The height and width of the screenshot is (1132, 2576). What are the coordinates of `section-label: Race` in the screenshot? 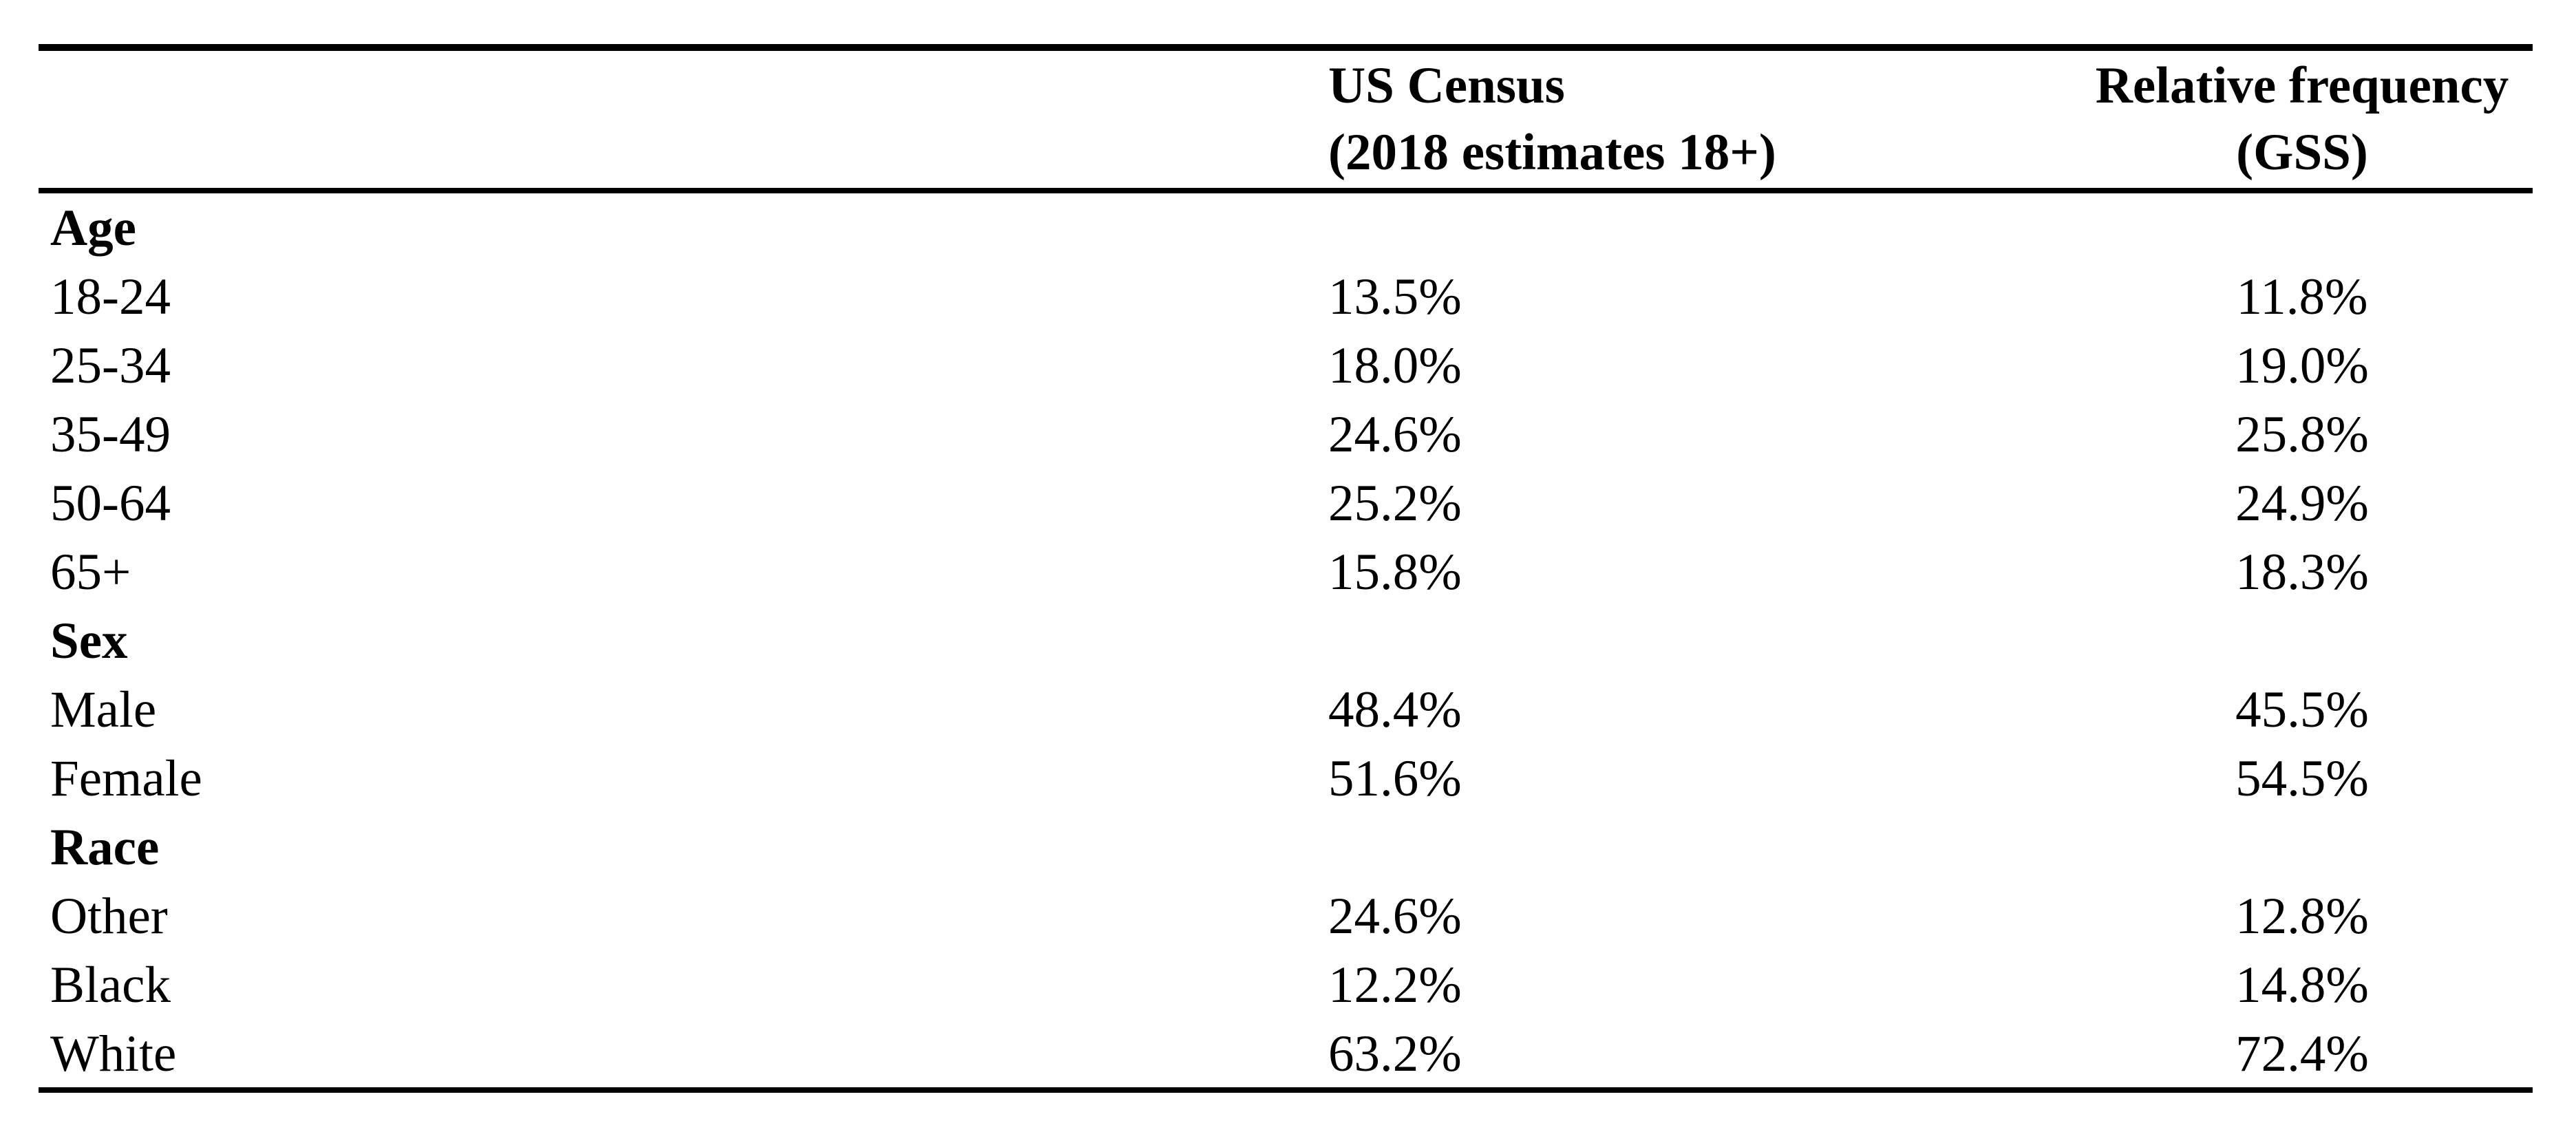 It's located at (105, 847).